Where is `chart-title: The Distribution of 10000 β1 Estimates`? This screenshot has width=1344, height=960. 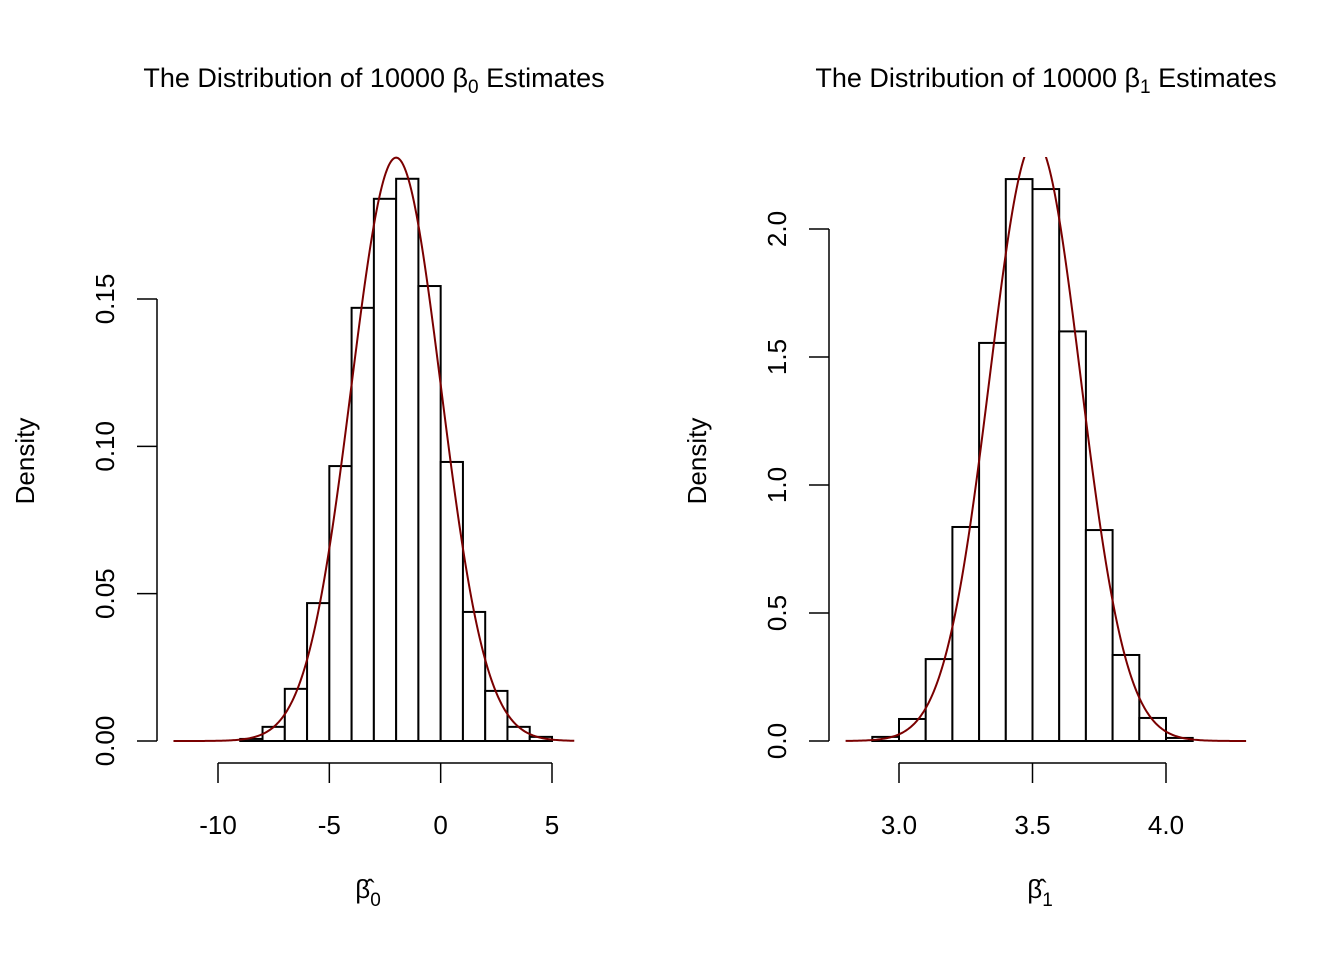
chart-title: The Distribution of 10000 β1 Estimates is located at coordinates (1045, 80).